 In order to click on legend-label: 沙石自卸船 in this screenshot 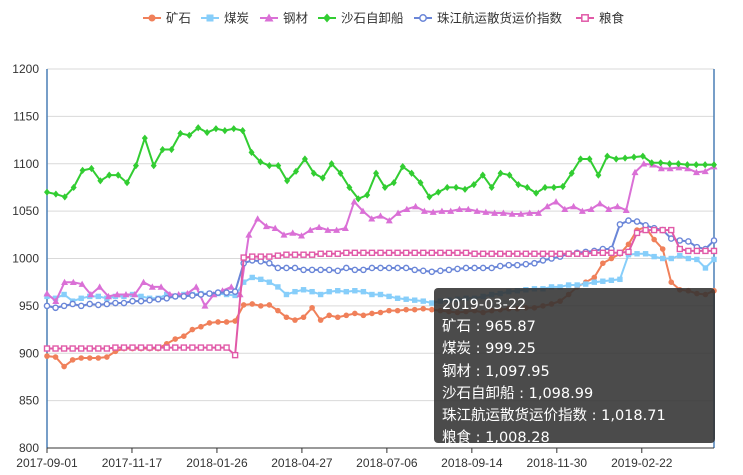, I will do `click(372, 18)`.